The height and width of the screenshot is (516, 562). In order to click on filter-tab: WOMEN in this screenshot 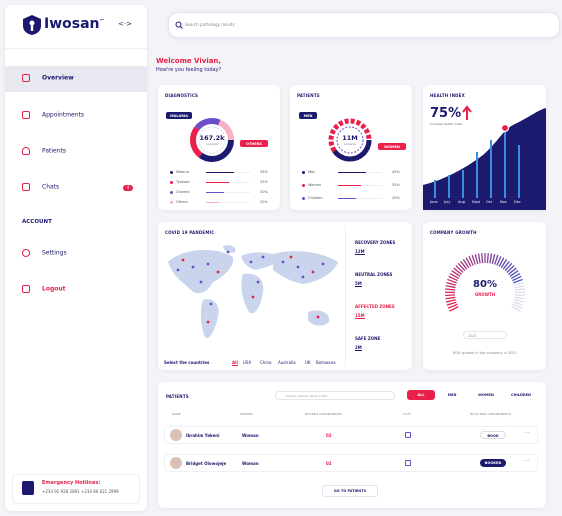, I will do `click(486, 395)`.